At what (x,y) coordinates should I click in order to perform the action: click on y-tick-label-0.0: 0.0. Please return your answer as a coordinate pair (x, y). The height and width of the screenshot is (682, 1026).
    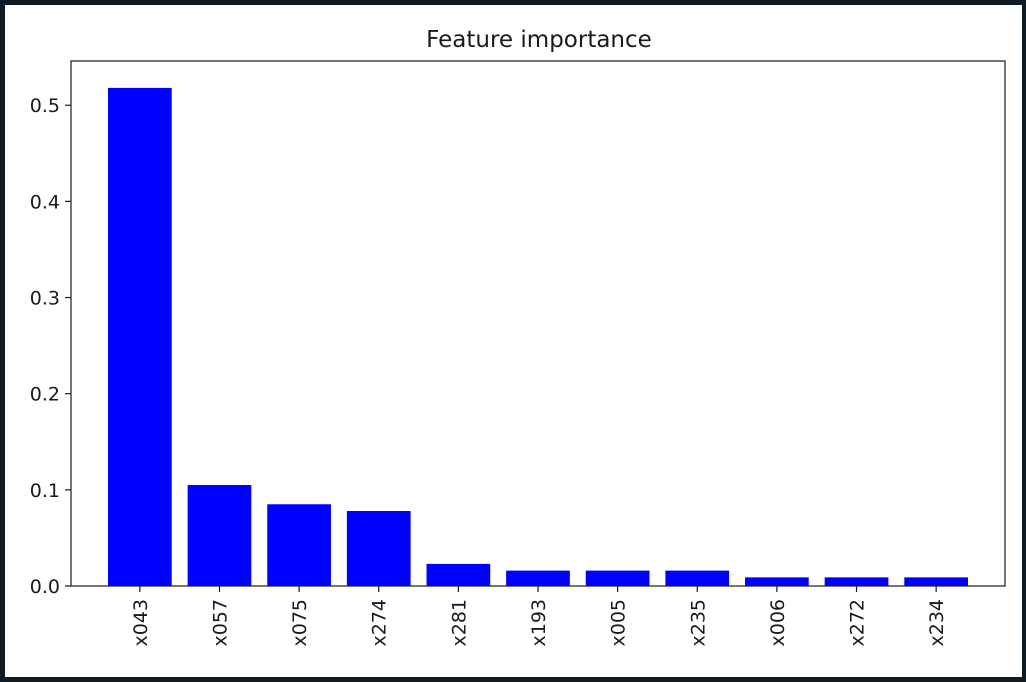
    Looking at the image, I should click on (45, 587).